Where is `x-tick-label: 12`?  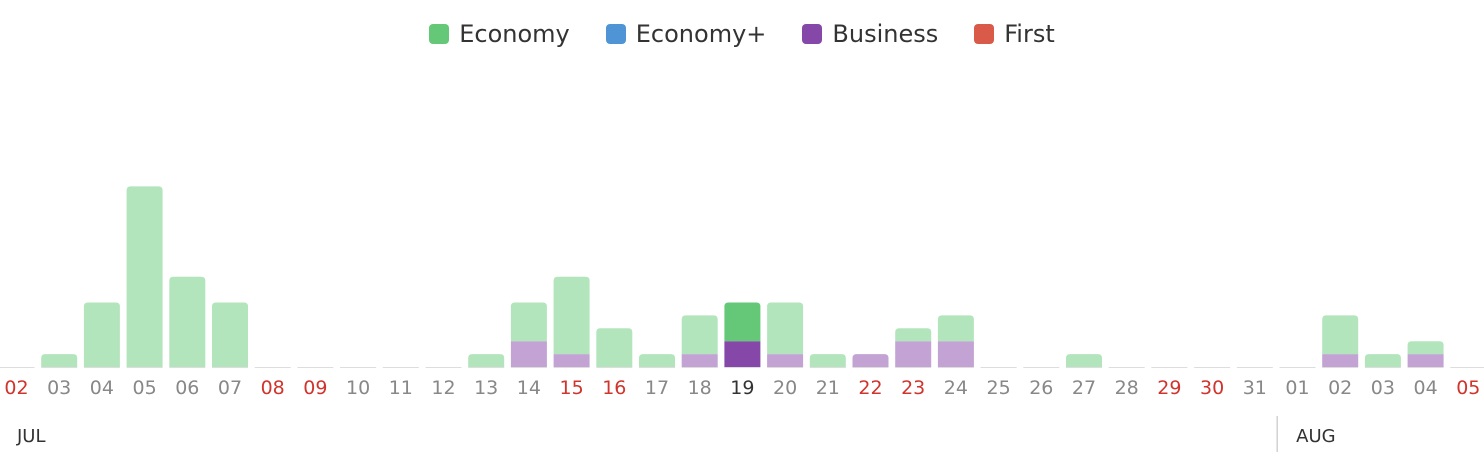
x-tick-label: 12 is located at coordinates (443, 388).